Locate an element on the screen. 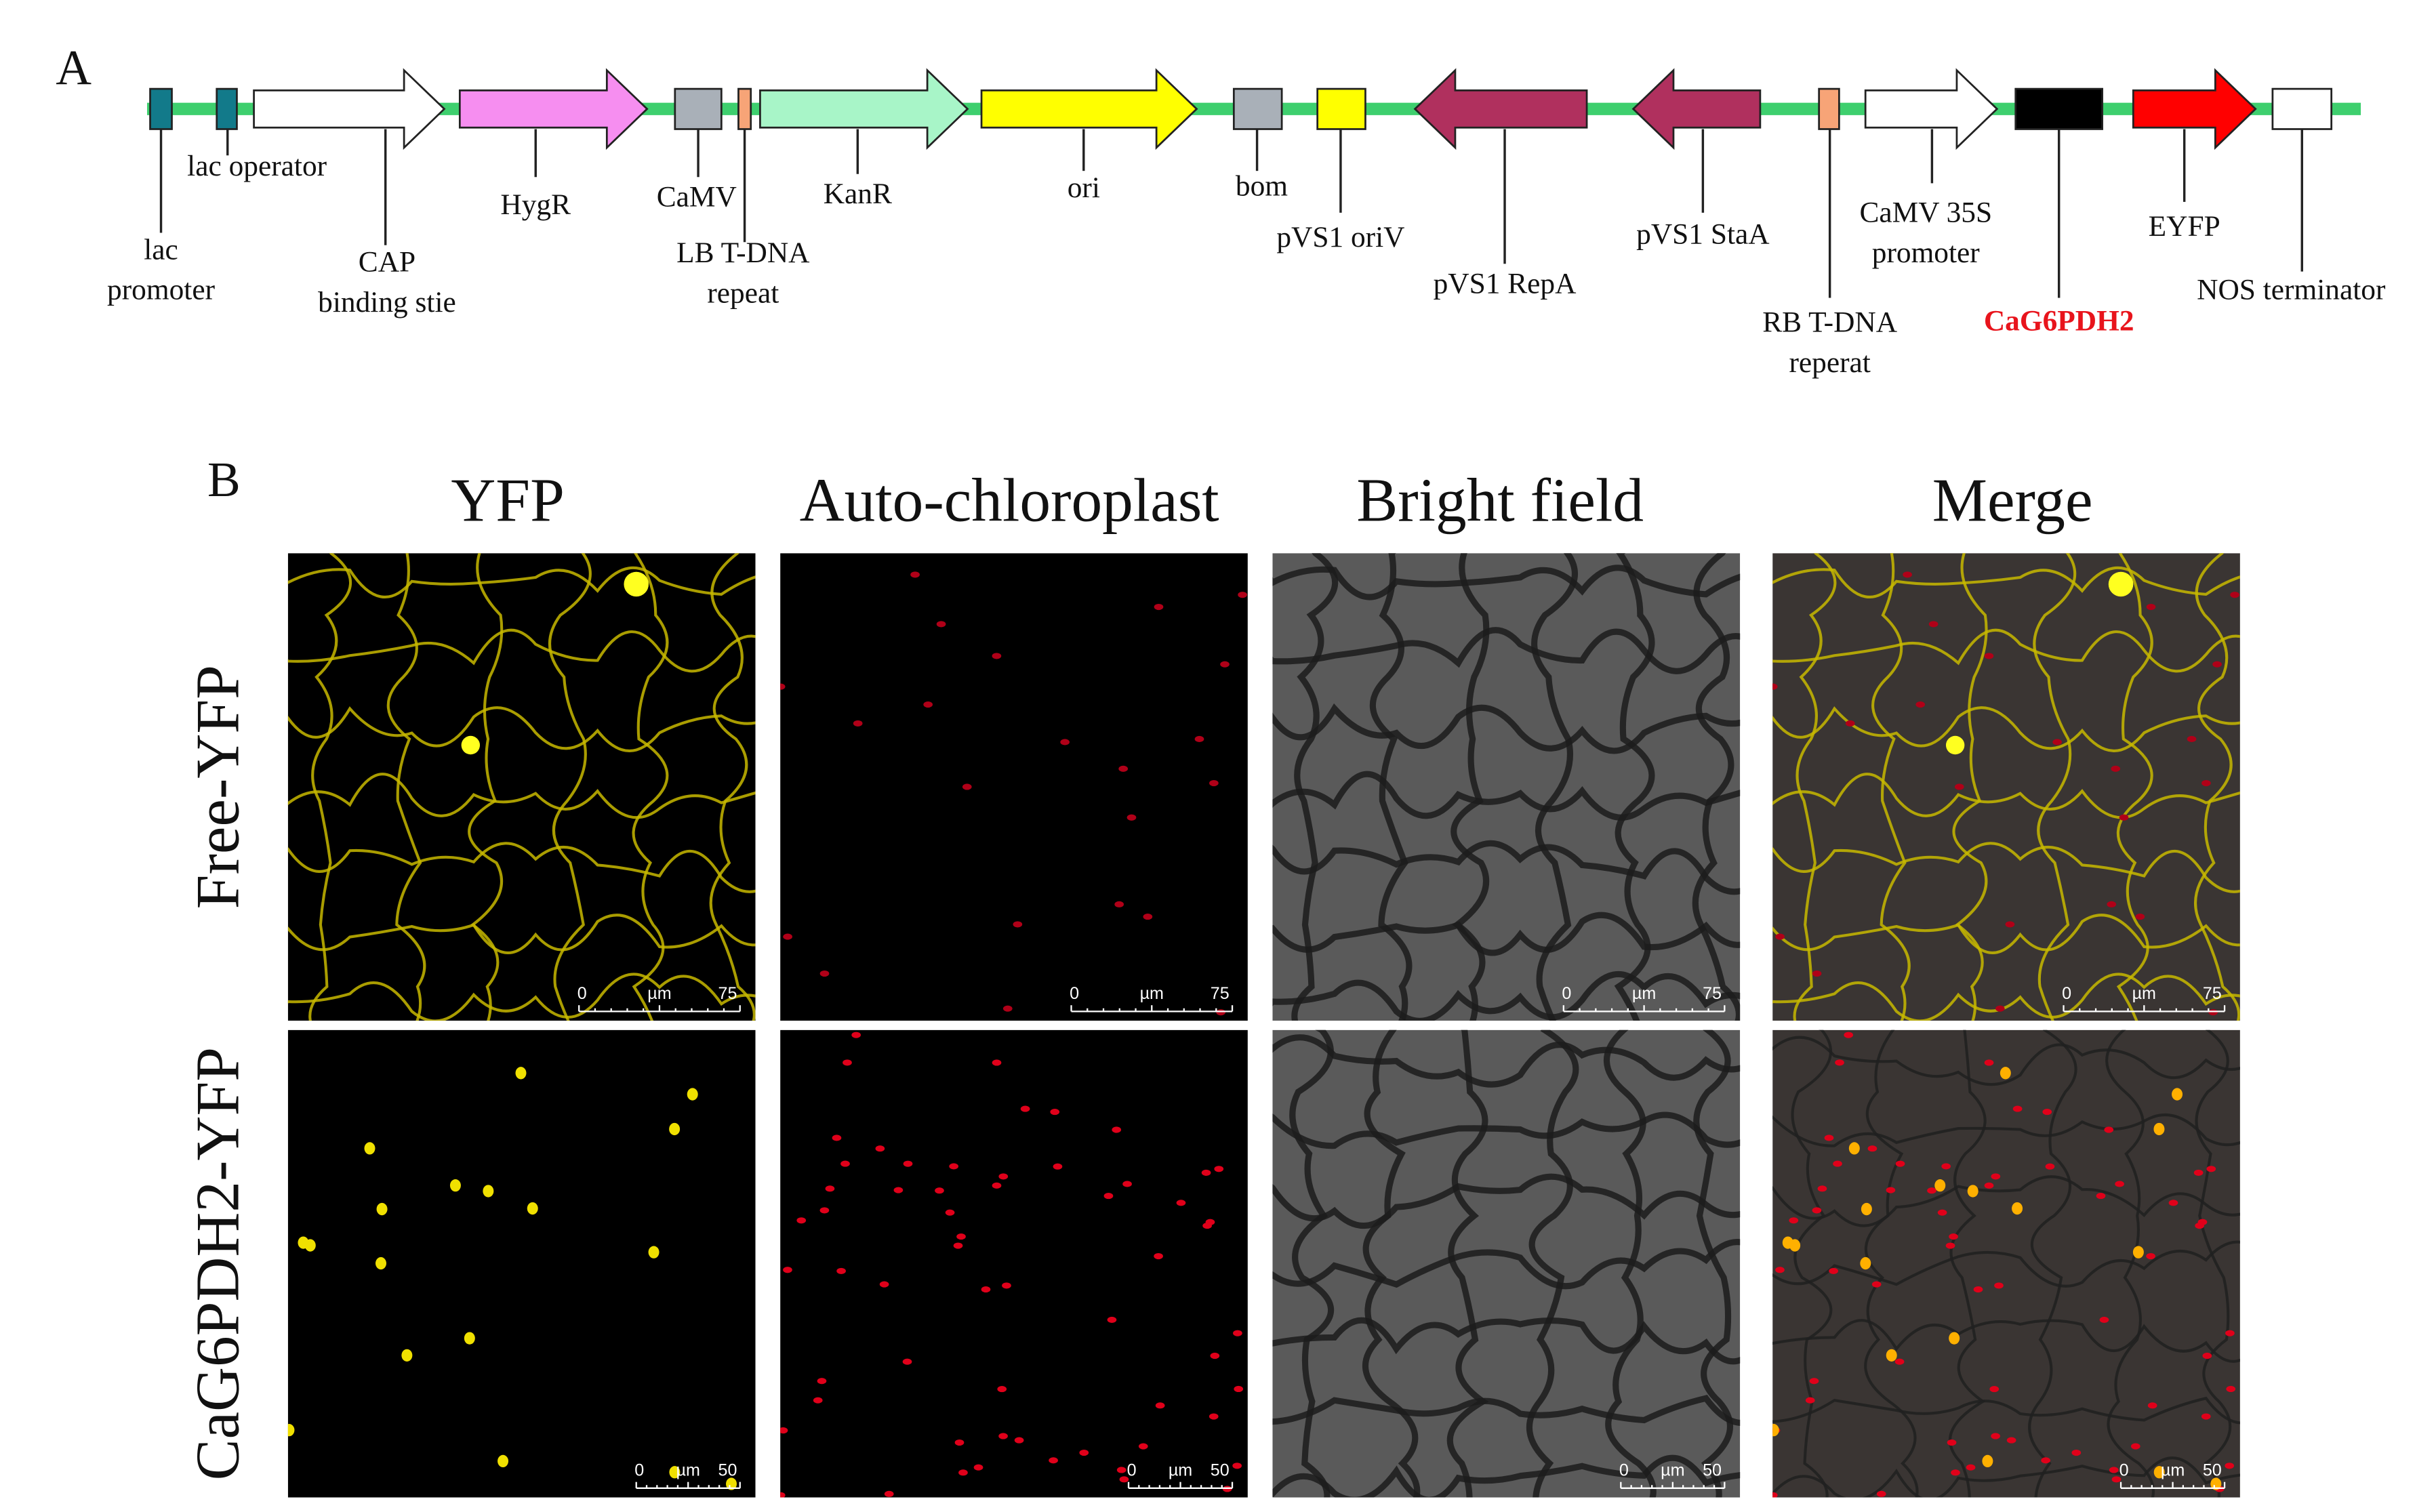 Image resolution: width=2415 pixels, height=1512 pixels. feature-label: CaG6PDH2 is located at coordinates (2059, 320).